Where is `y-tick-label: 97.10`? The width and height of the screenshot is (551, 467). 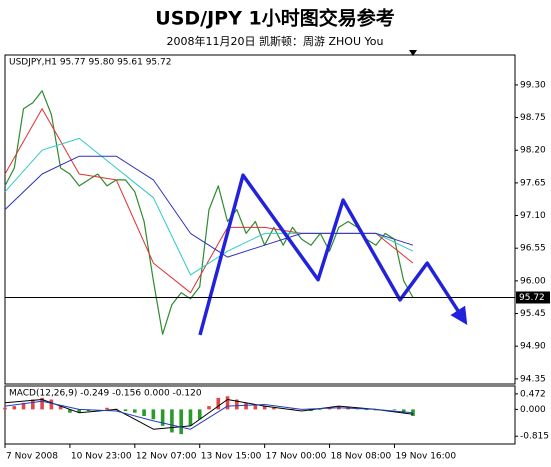 y-tick-label: 97.10 is located at coordinates (533, 216).